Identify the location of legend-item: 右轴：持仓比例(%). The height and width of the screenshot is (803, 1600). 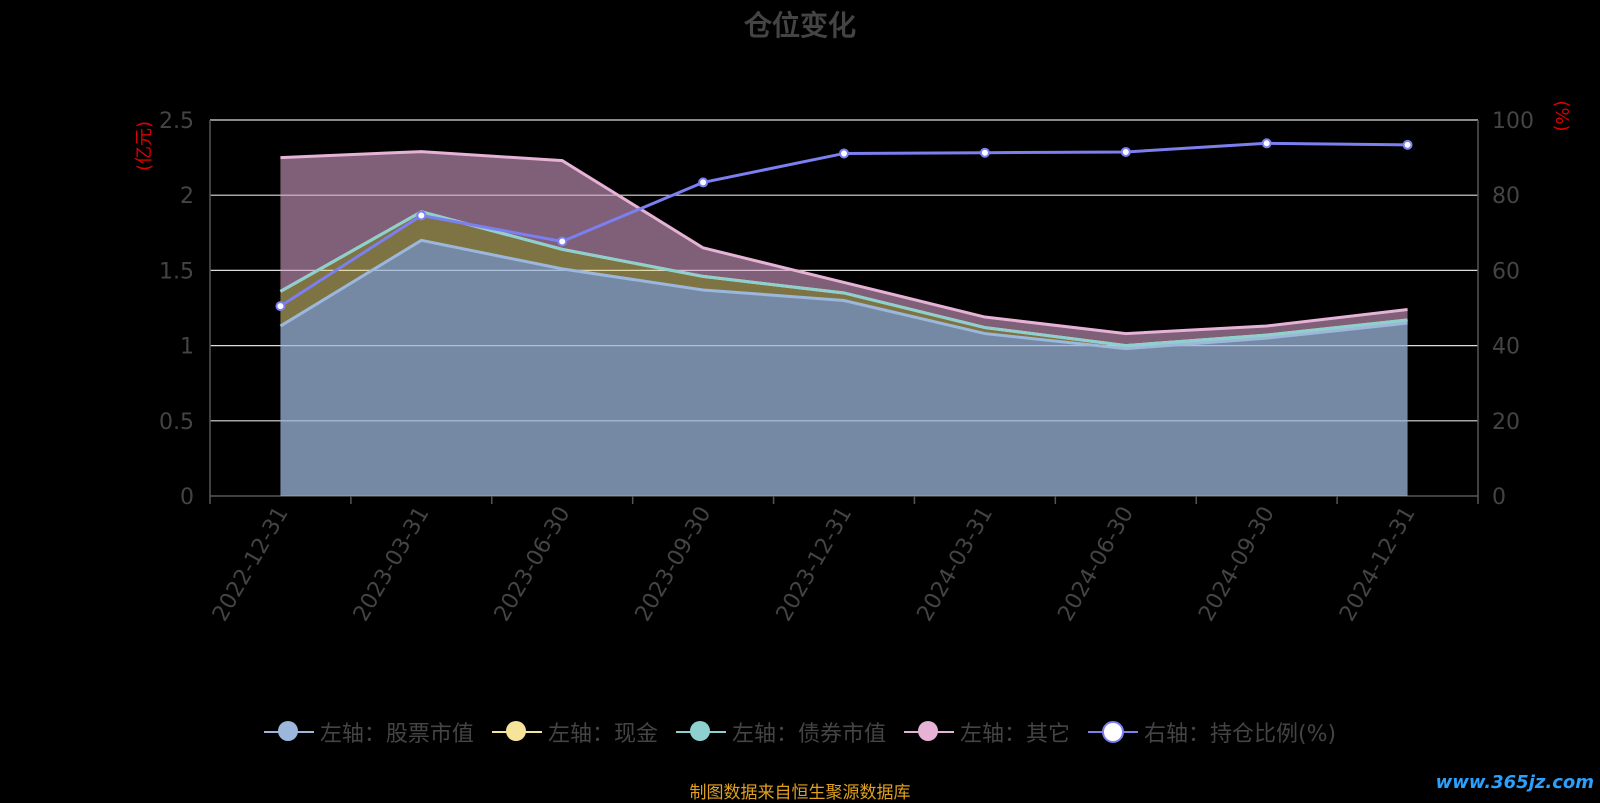
(1212, 732).